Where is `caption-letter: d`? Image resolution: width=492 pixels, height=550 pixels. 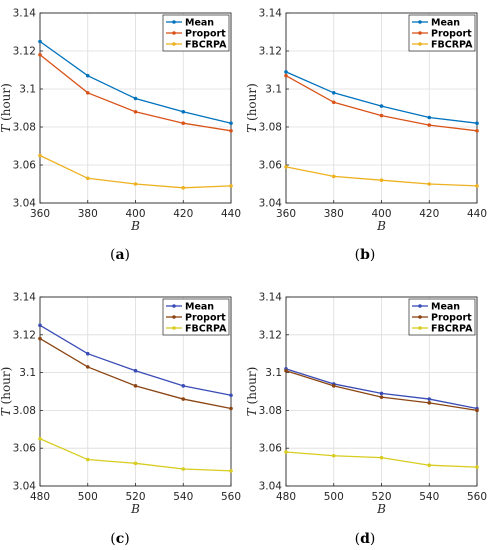 caption-letter: d is located at coordinates (365, 539).